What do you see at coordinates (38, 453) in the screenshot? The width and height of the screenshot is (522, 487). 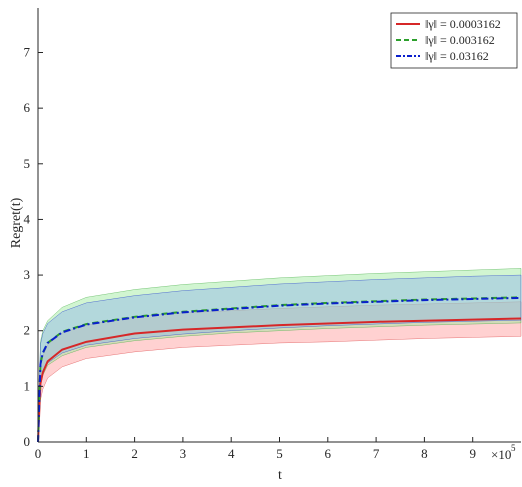 I see `x-tick-label-0: 0` at bounding box center [38, 453].